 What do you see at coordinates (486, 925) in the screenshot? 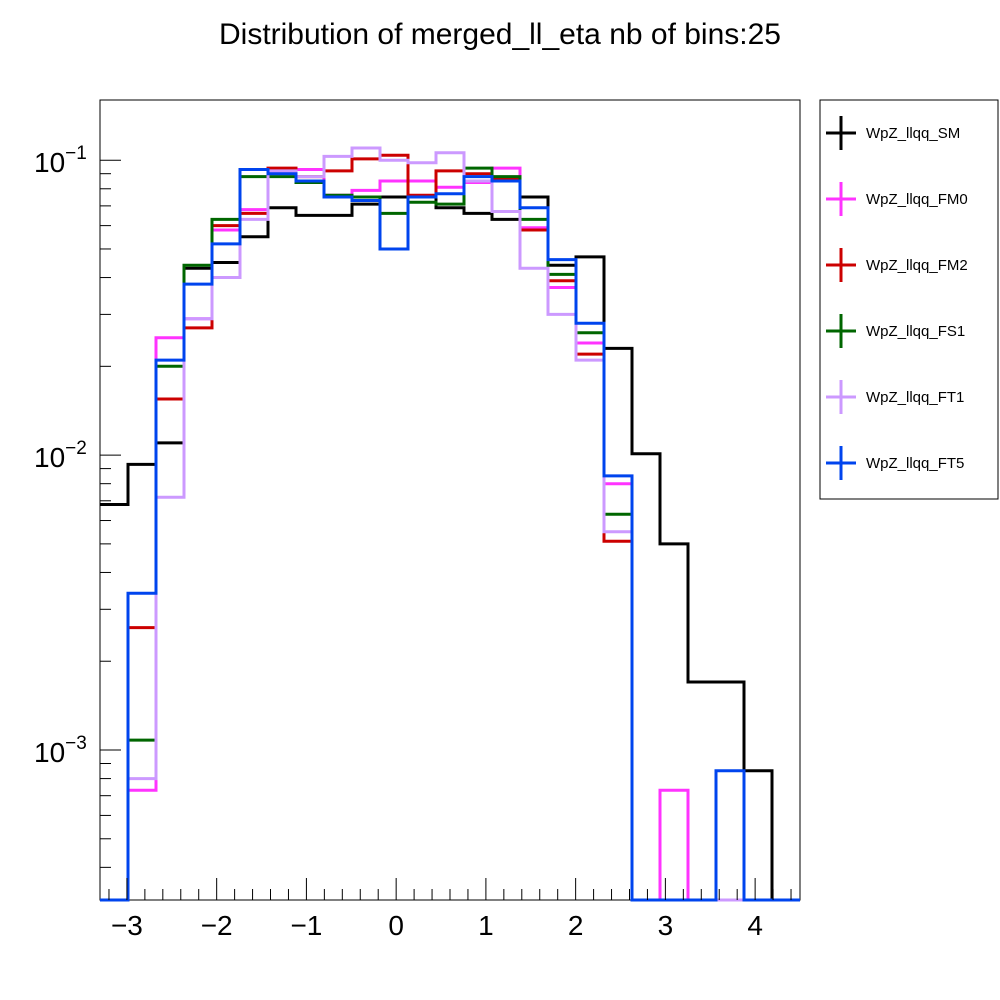
I see `x-tick-label: 1` at bounding box center [486, 925].